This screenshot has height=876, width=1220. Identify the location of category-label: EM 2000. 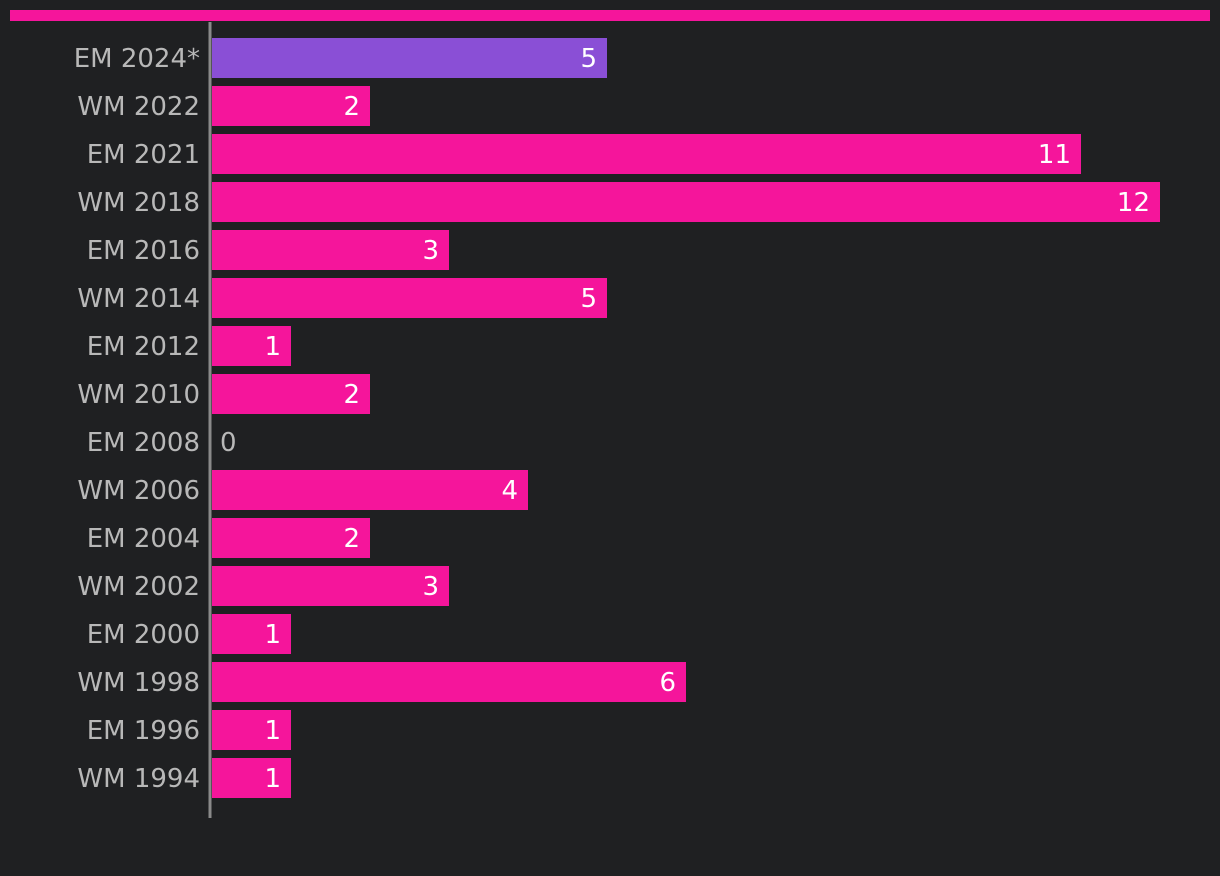
(143, 635).